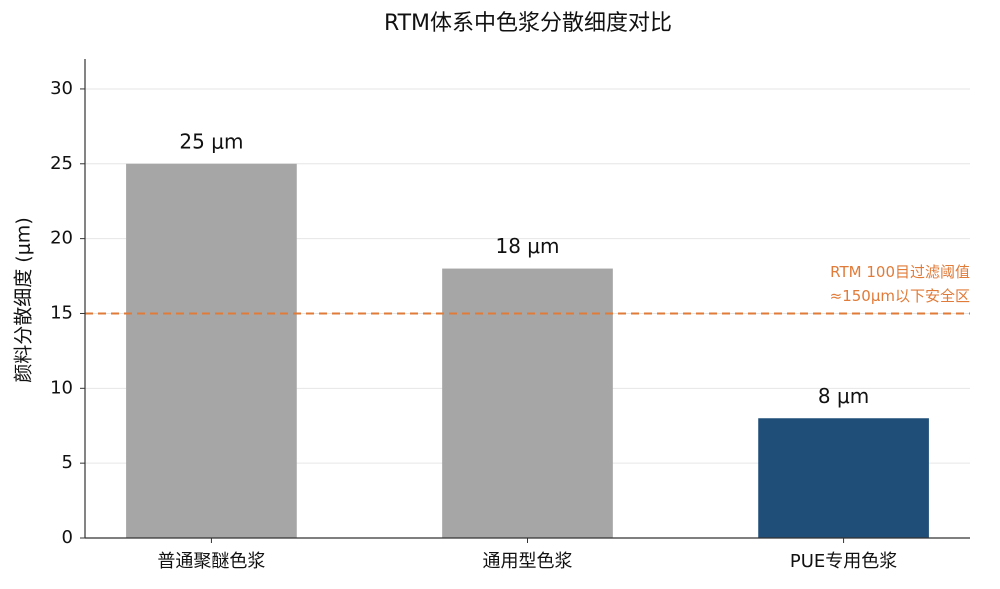 This screenshot has width=1000, height=589. I want to click on y-tick-label: 10, so click(61, 387).